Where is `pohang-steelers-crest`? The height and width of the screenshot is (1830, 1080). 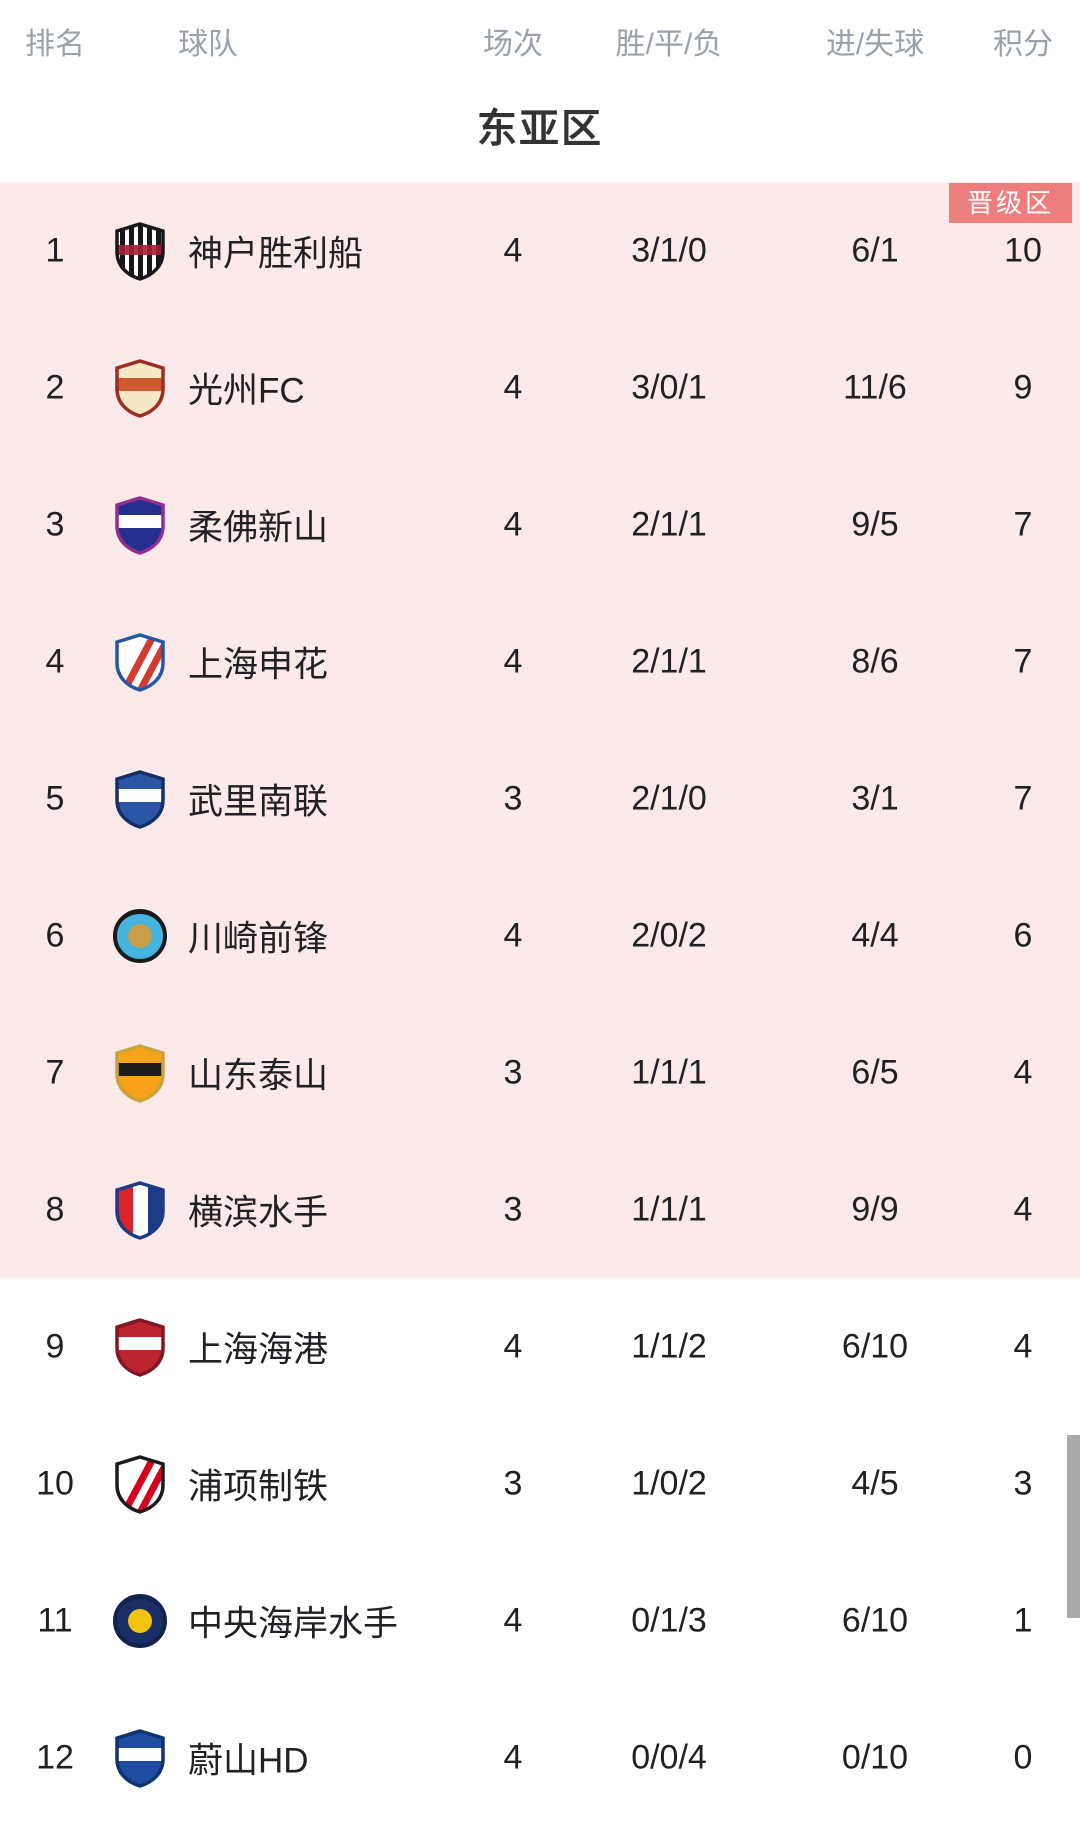
pohang-steelers-crest is located at coordinates (140, 1484).